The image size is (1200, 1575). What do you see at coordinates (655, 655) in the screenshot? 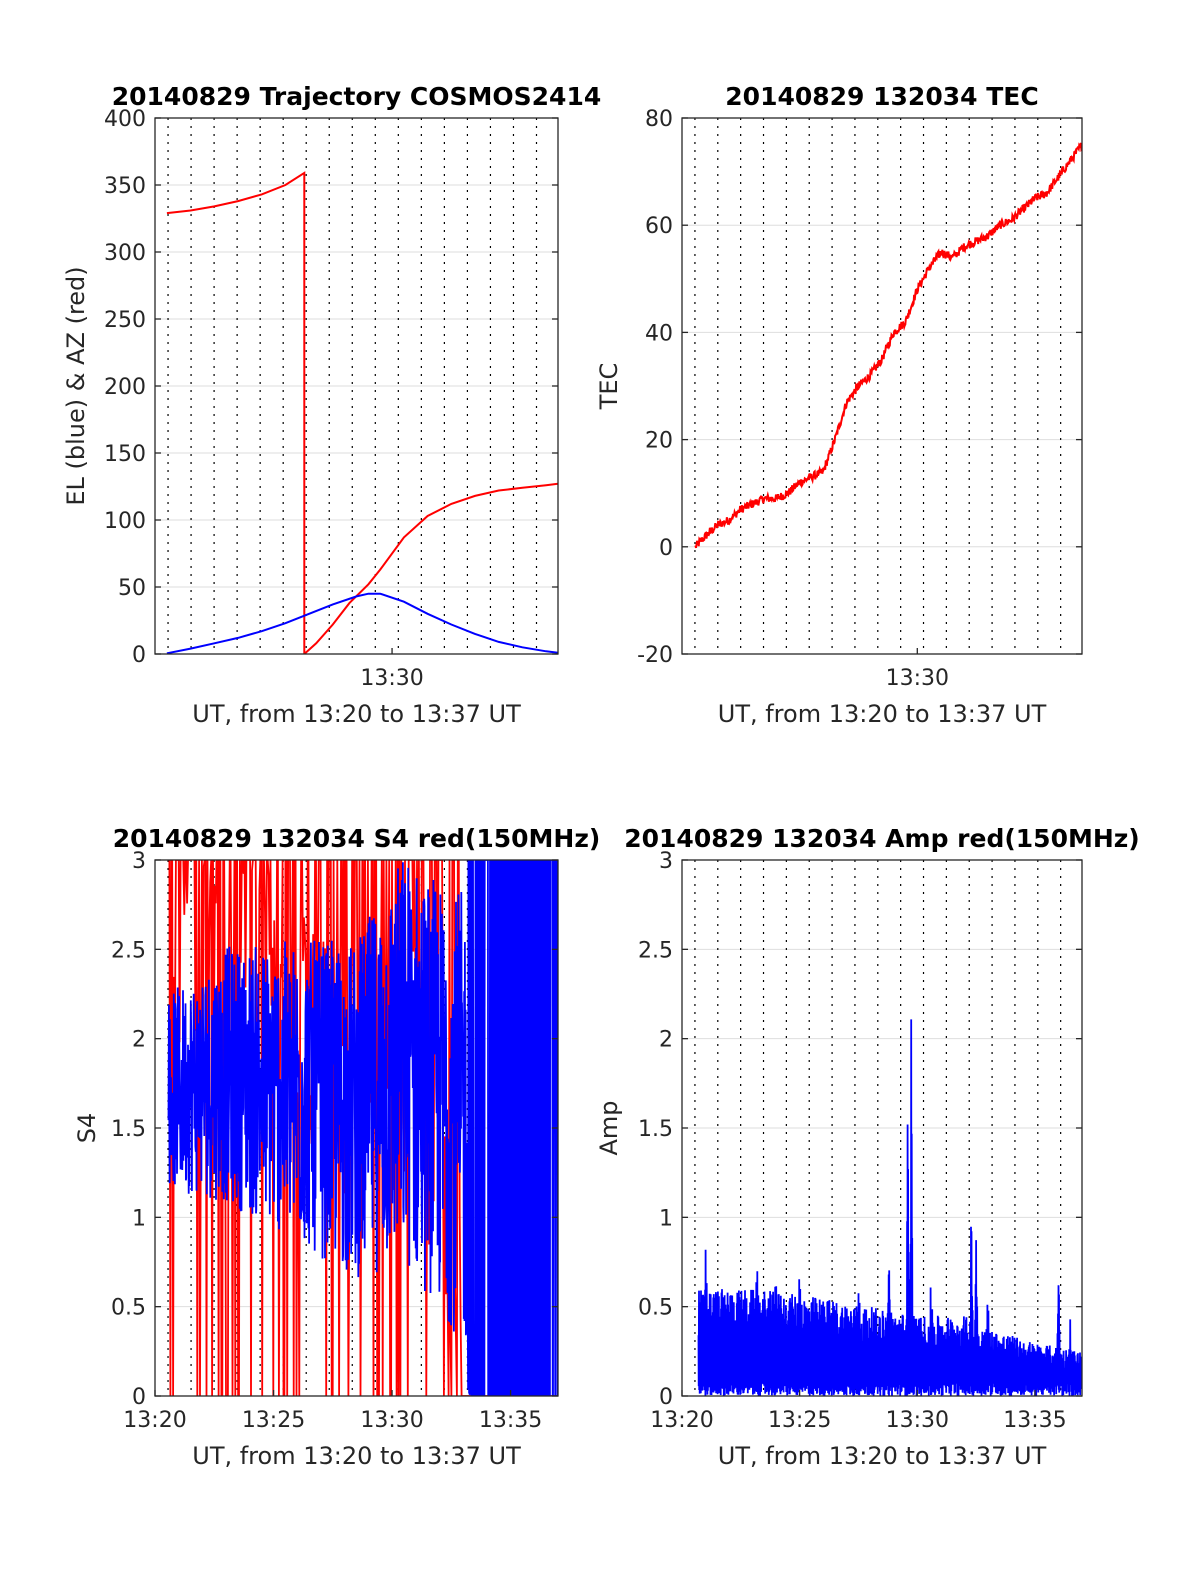
I see `y-tick-label: -20` at bounding box center [655, 655].